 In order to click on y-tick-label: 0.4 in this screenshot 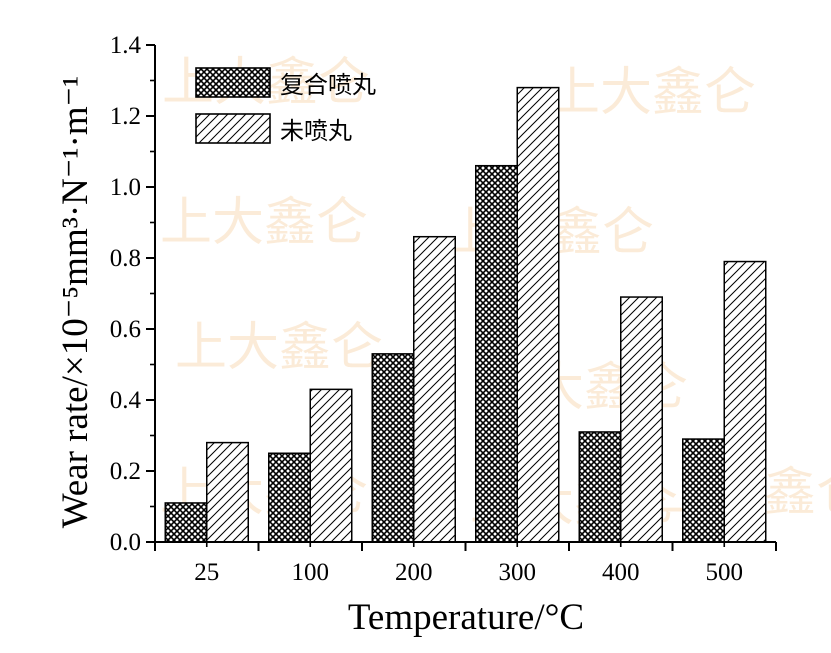, I will do `click(126, 400)`.